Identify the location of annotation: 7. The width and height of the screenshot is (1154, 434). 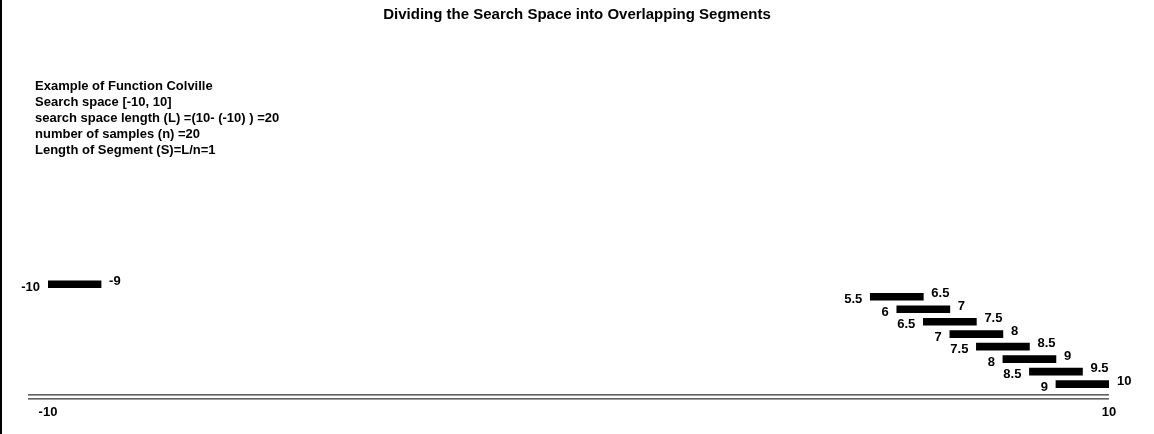
(938, 336).